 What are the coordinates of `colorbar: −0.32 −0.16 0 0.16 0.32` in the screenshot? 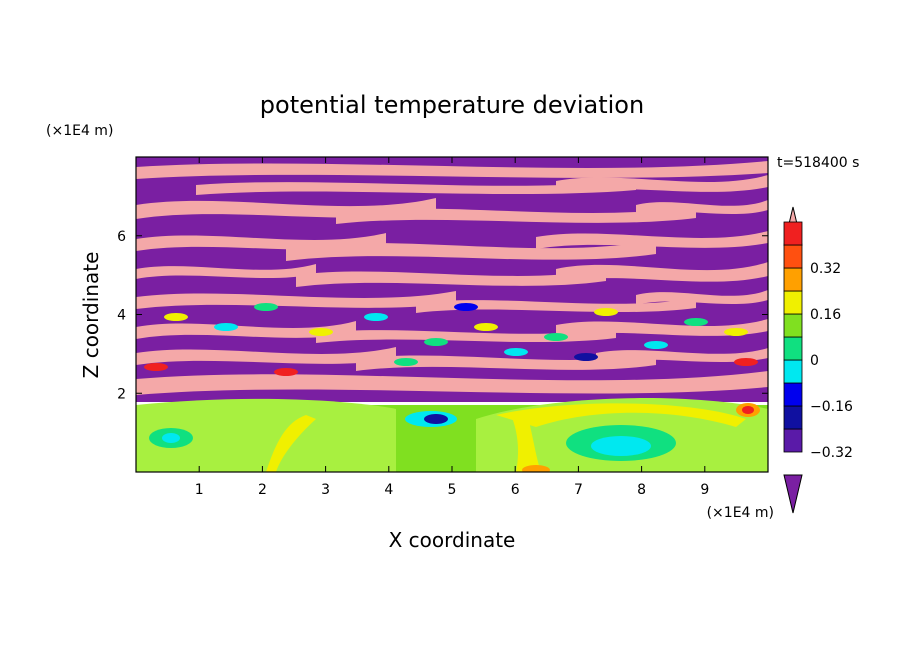 It's located at (818, 360).